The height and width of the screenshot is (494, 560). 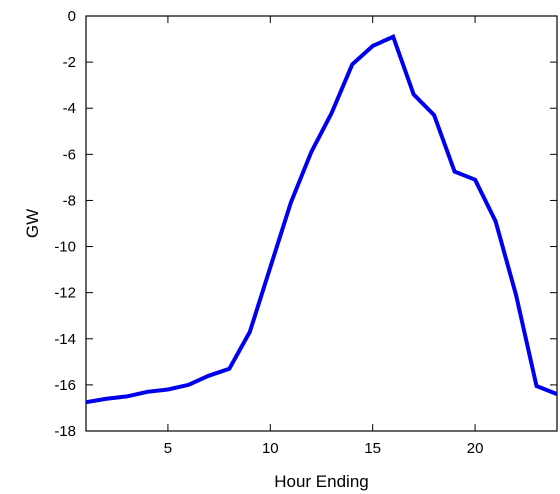 I want to click on y-tick-label: 0, so click(x=72, y=16).